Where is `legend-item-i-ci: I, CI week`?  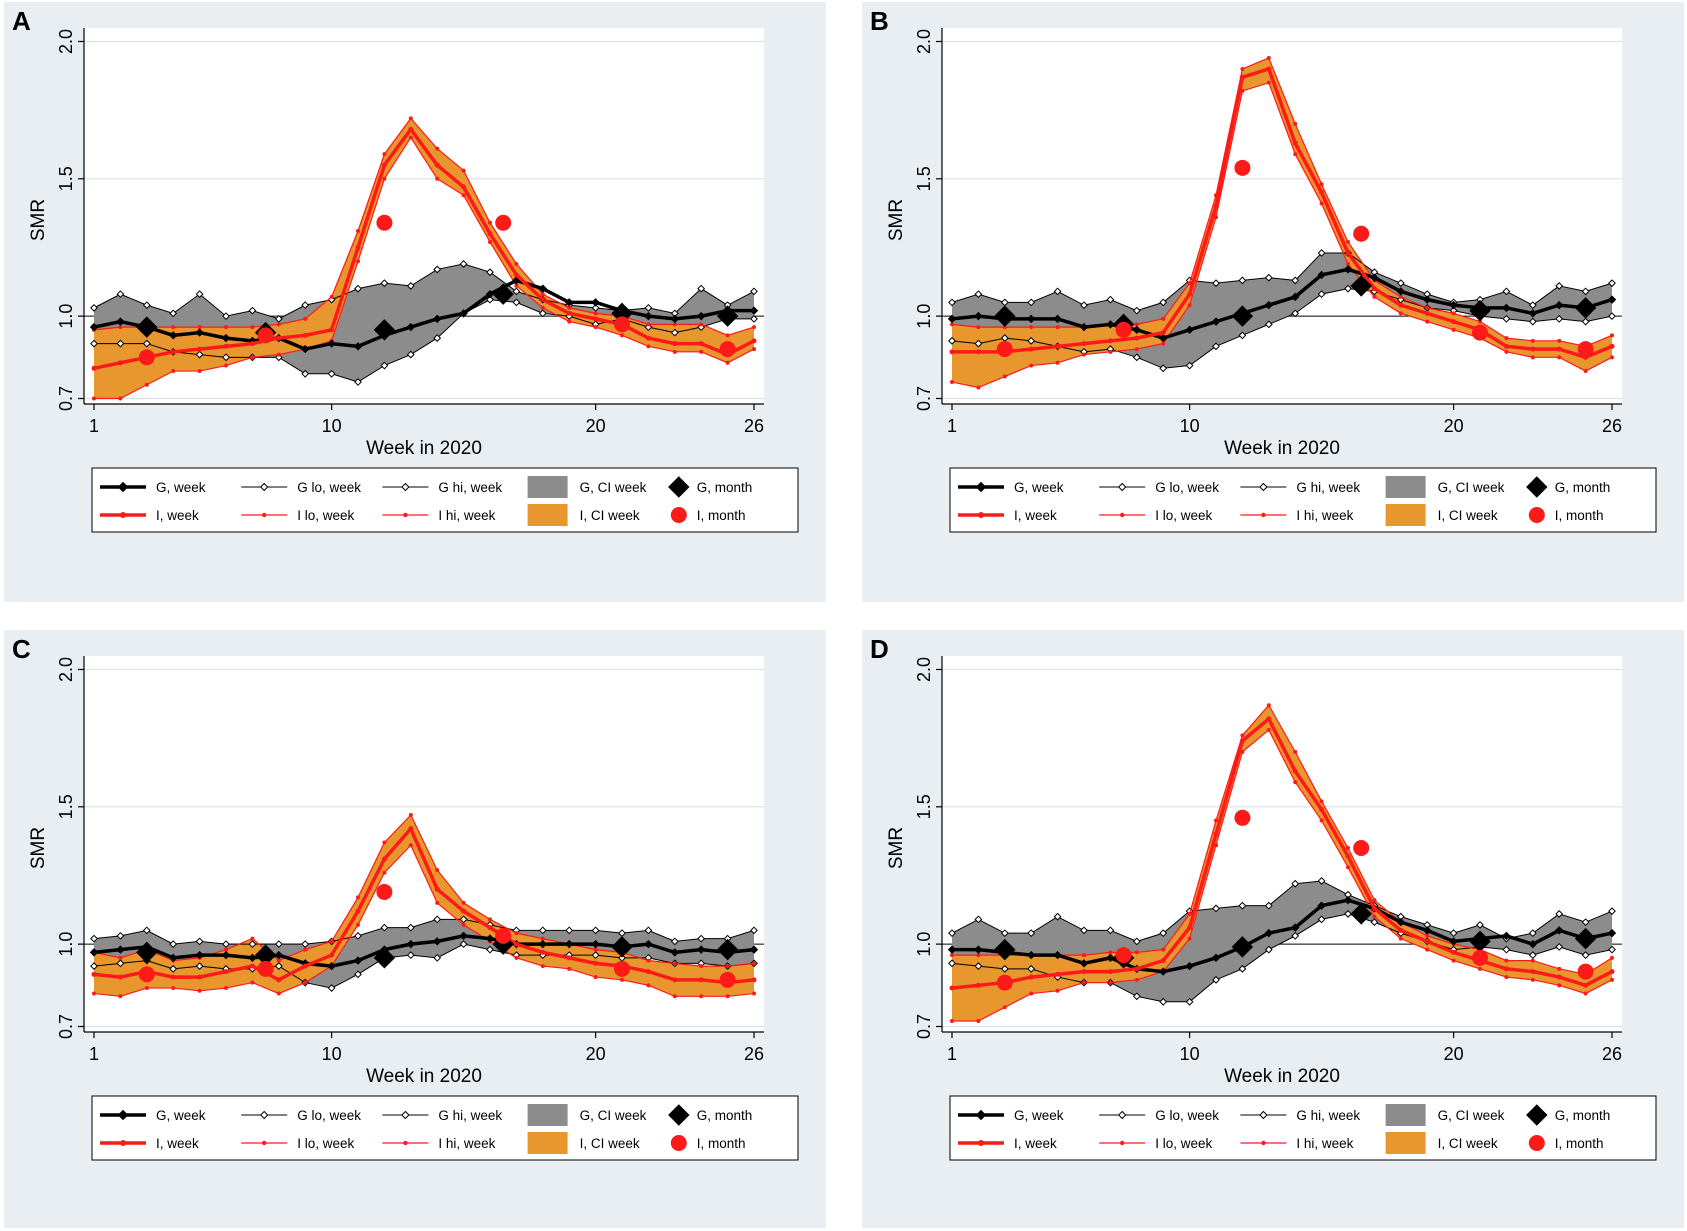 legend-item-i-ci: I, CI week is located at coordinates (583, 1143).